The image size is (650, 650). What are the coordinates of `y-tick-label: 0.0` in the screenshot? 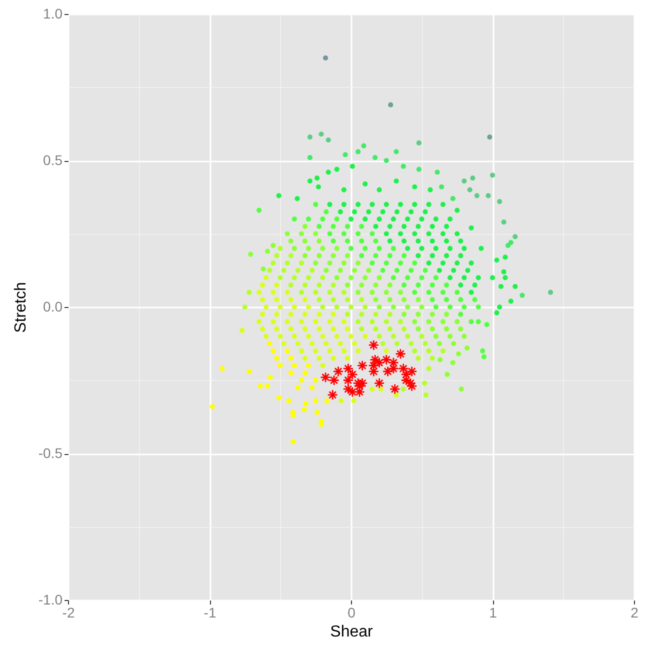 It's located at (53, 306).